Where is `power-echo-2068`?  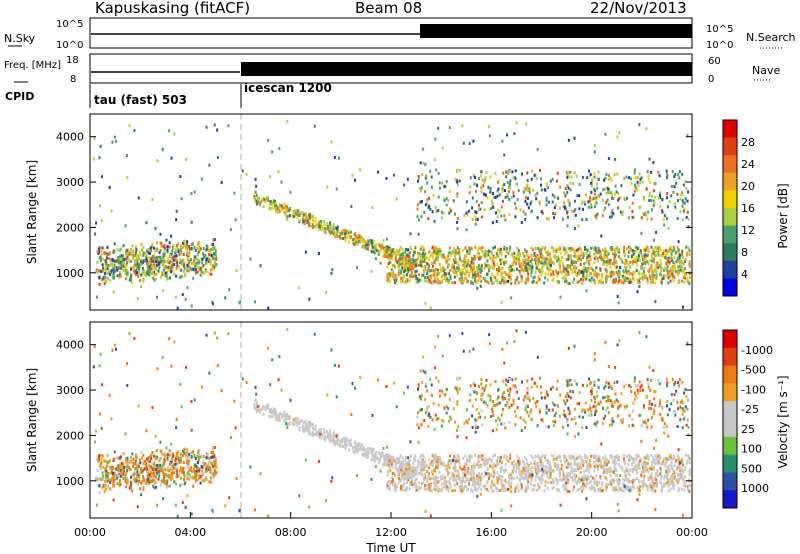
power-echo-2068 is located at coordinates (445, 280).